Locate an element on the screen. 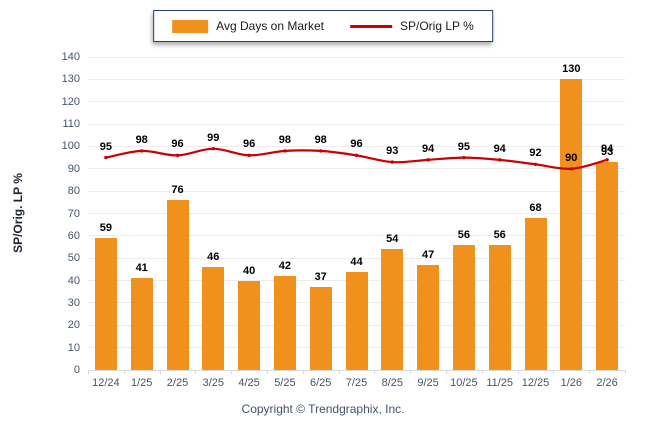  y-tick-label: 10 is located at coordinates (73, 347).